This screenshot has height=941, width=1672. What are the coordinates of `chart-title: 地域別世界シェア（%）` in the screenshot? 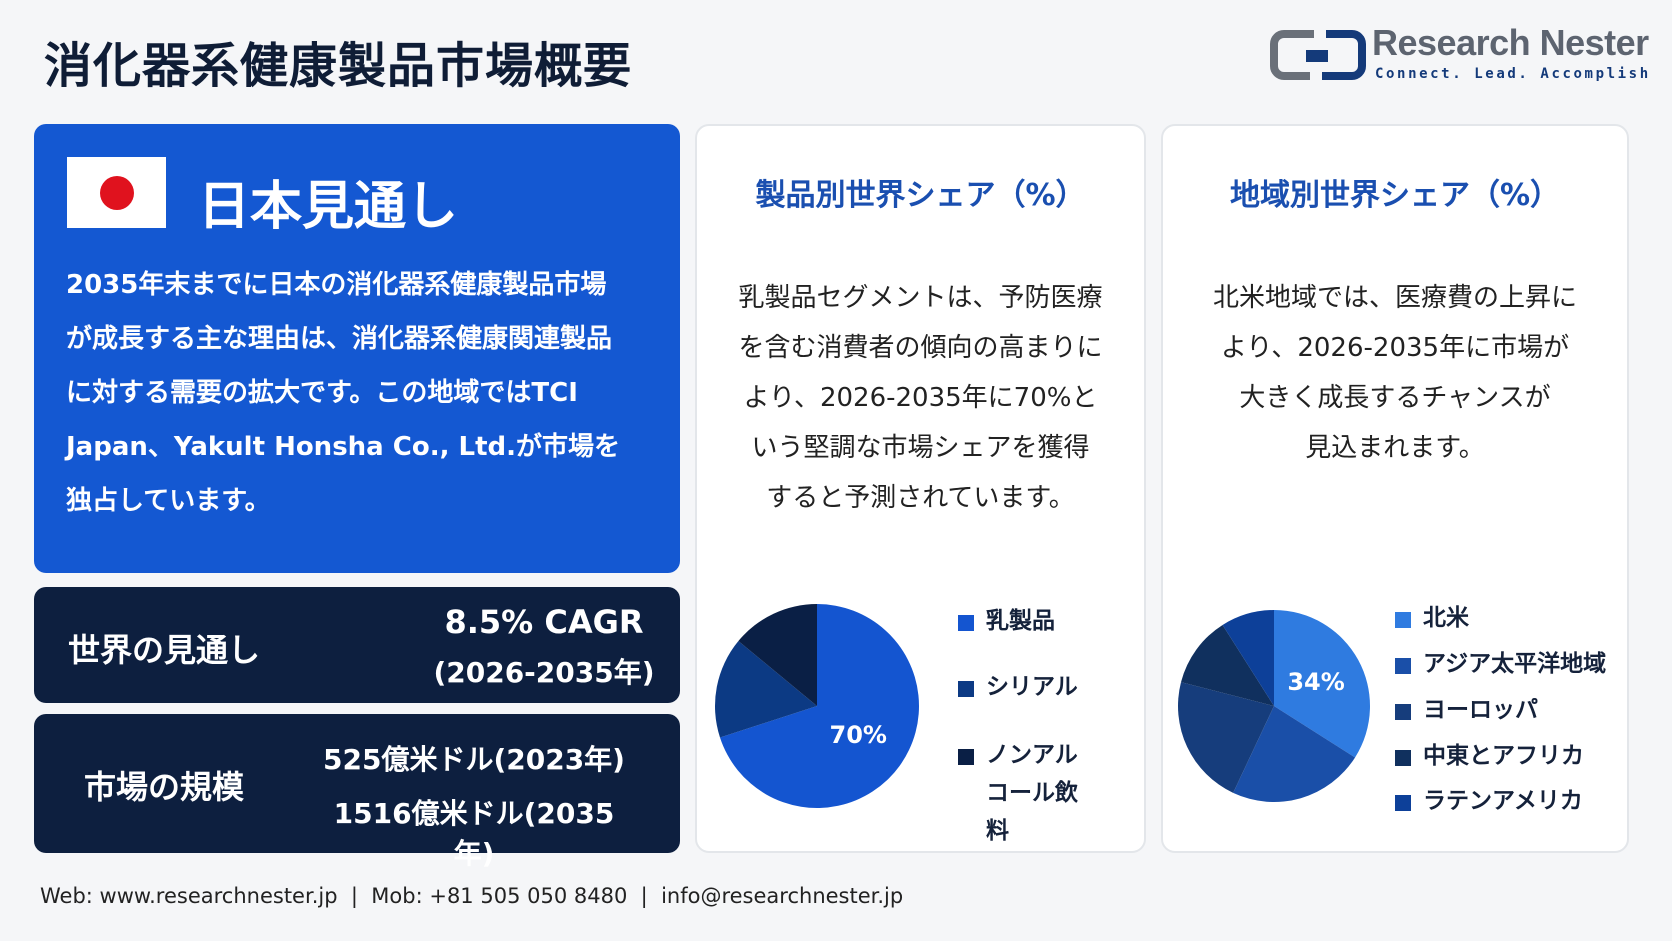 It's located at (1395, 195).